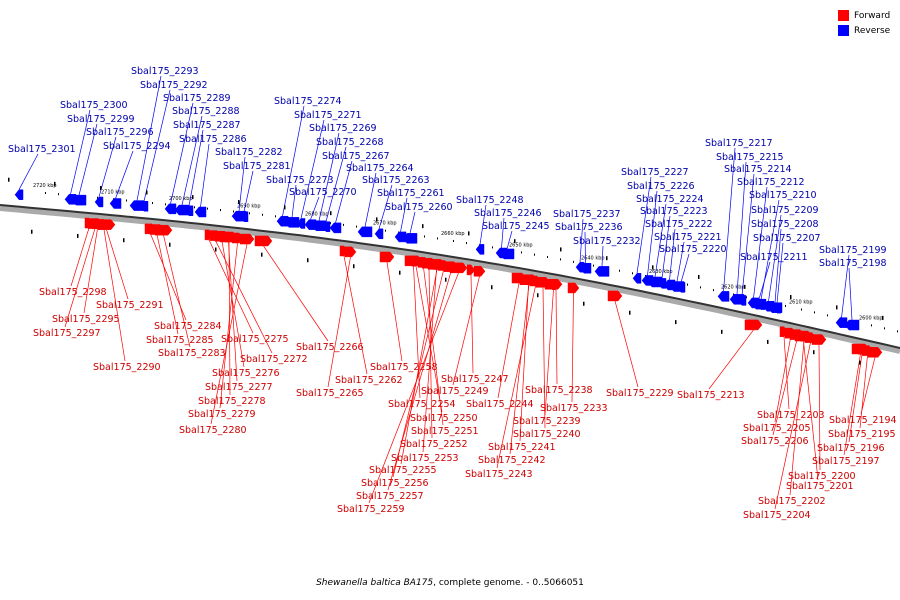 This screenshot has width=900, height=600. I want to click on gene-label-reverse: Sbal175_2237, so click(587, 214).